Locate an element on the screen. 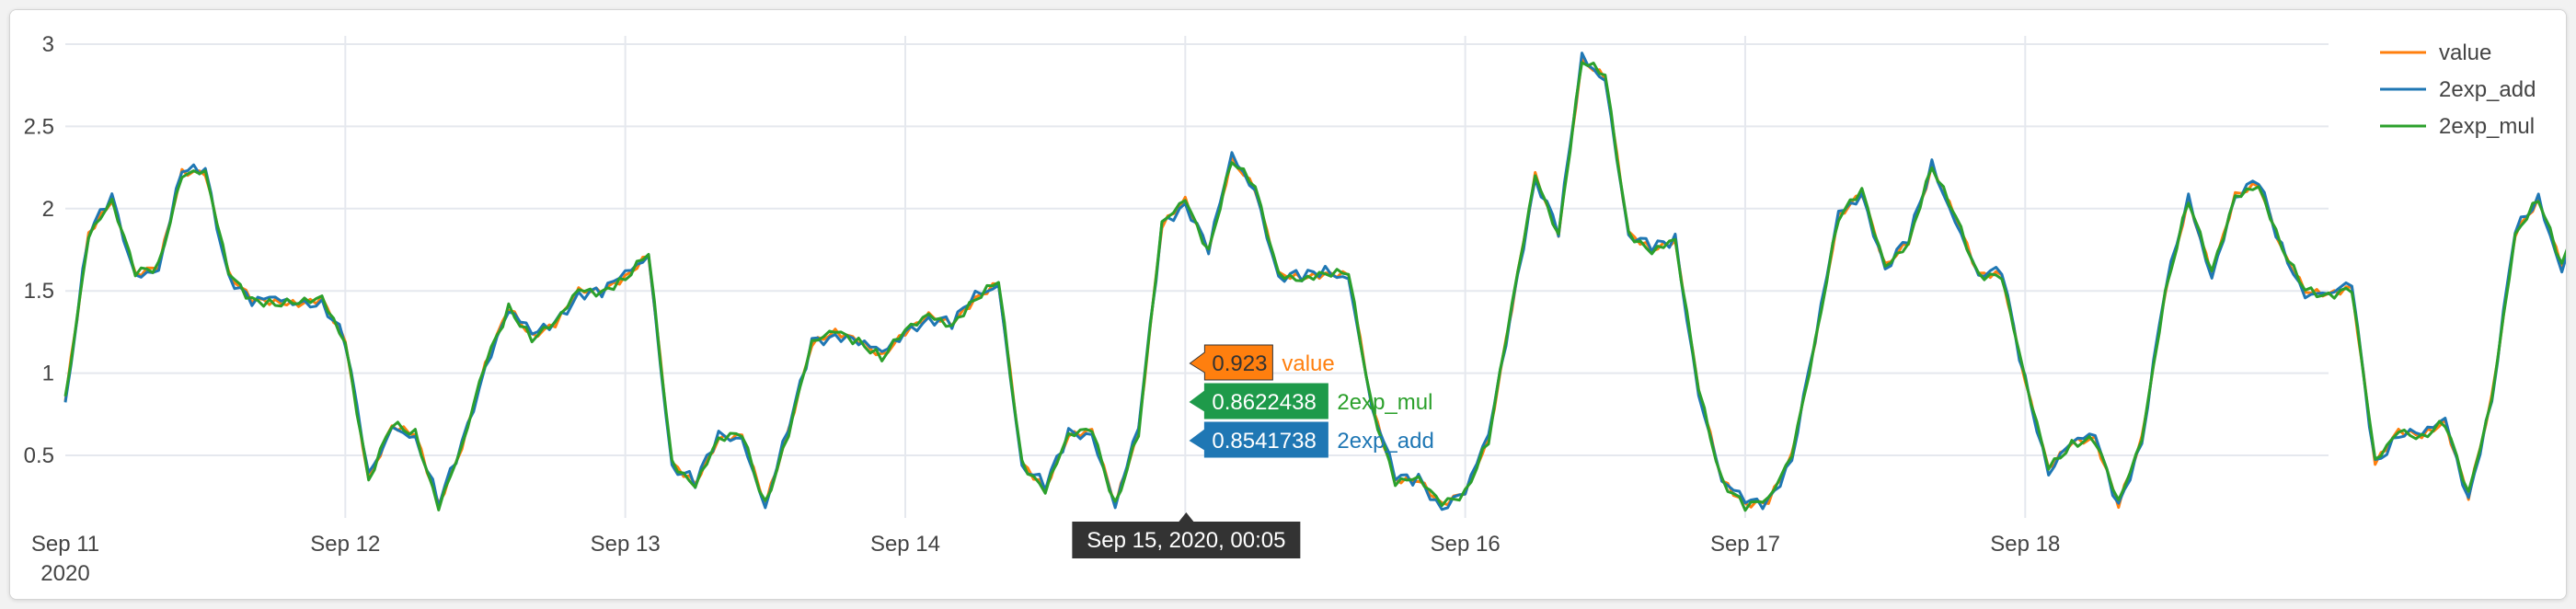 The width and height of the screenshot is (2576, 609). x-tick-label: Sep 16 is located at coordinates (1466, 544).